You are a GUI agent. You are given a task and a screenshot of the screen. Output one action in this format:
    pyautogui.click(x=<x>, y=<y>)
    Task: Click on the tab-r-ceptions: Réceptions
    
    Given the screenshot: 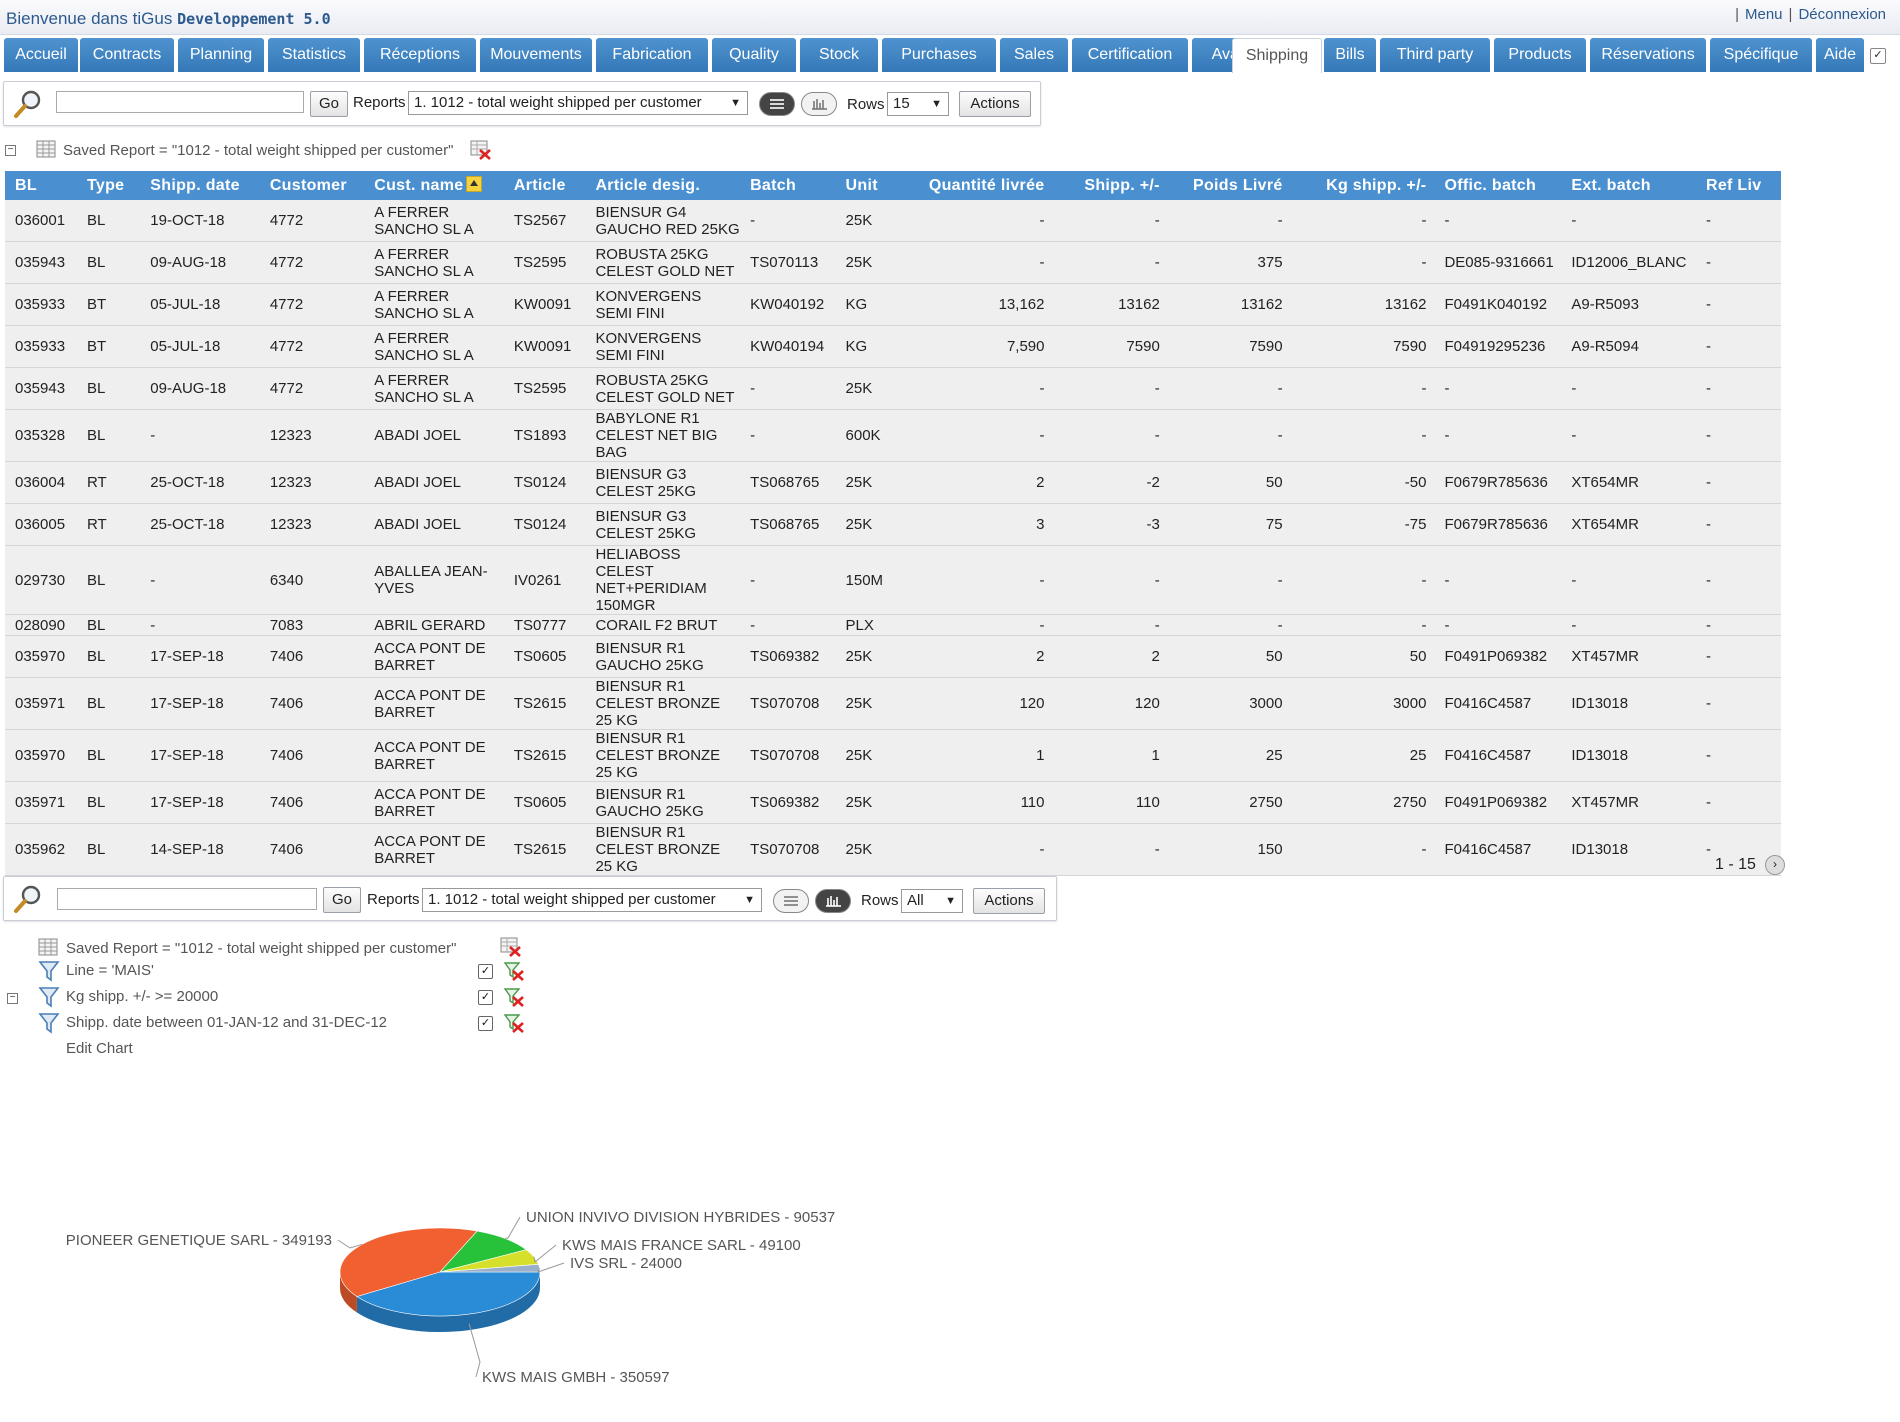 What is the action you would take?
    pyautogui.click(x=420, y=55)
    